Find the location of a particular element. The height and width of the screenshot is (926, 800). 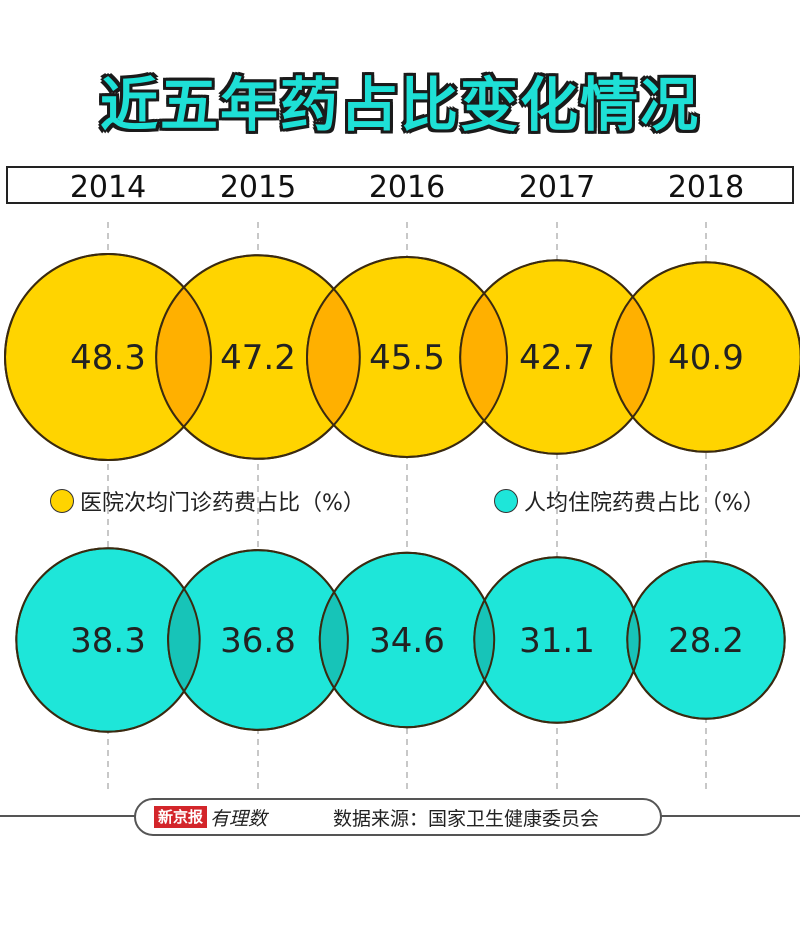

legend-item-outpatient: 医院次均门诊药费占比（%） is located at coordinates (207, 501).